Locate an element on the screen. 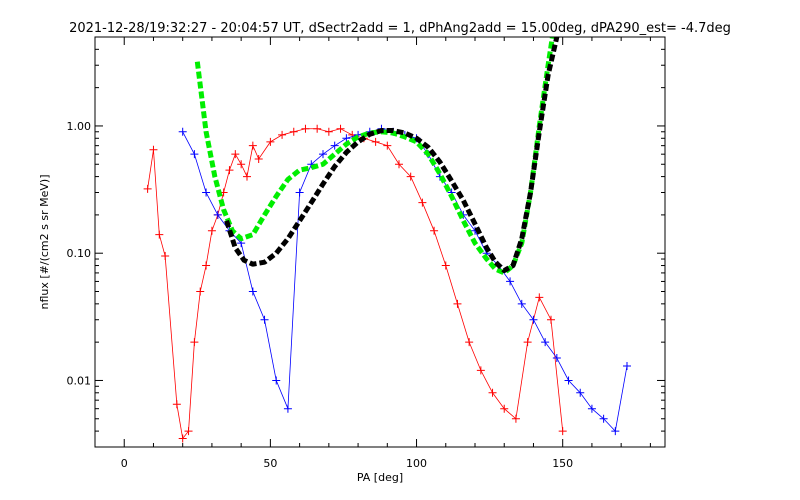  y-tick-label: 1.00 is located at coordinates (79, 126).